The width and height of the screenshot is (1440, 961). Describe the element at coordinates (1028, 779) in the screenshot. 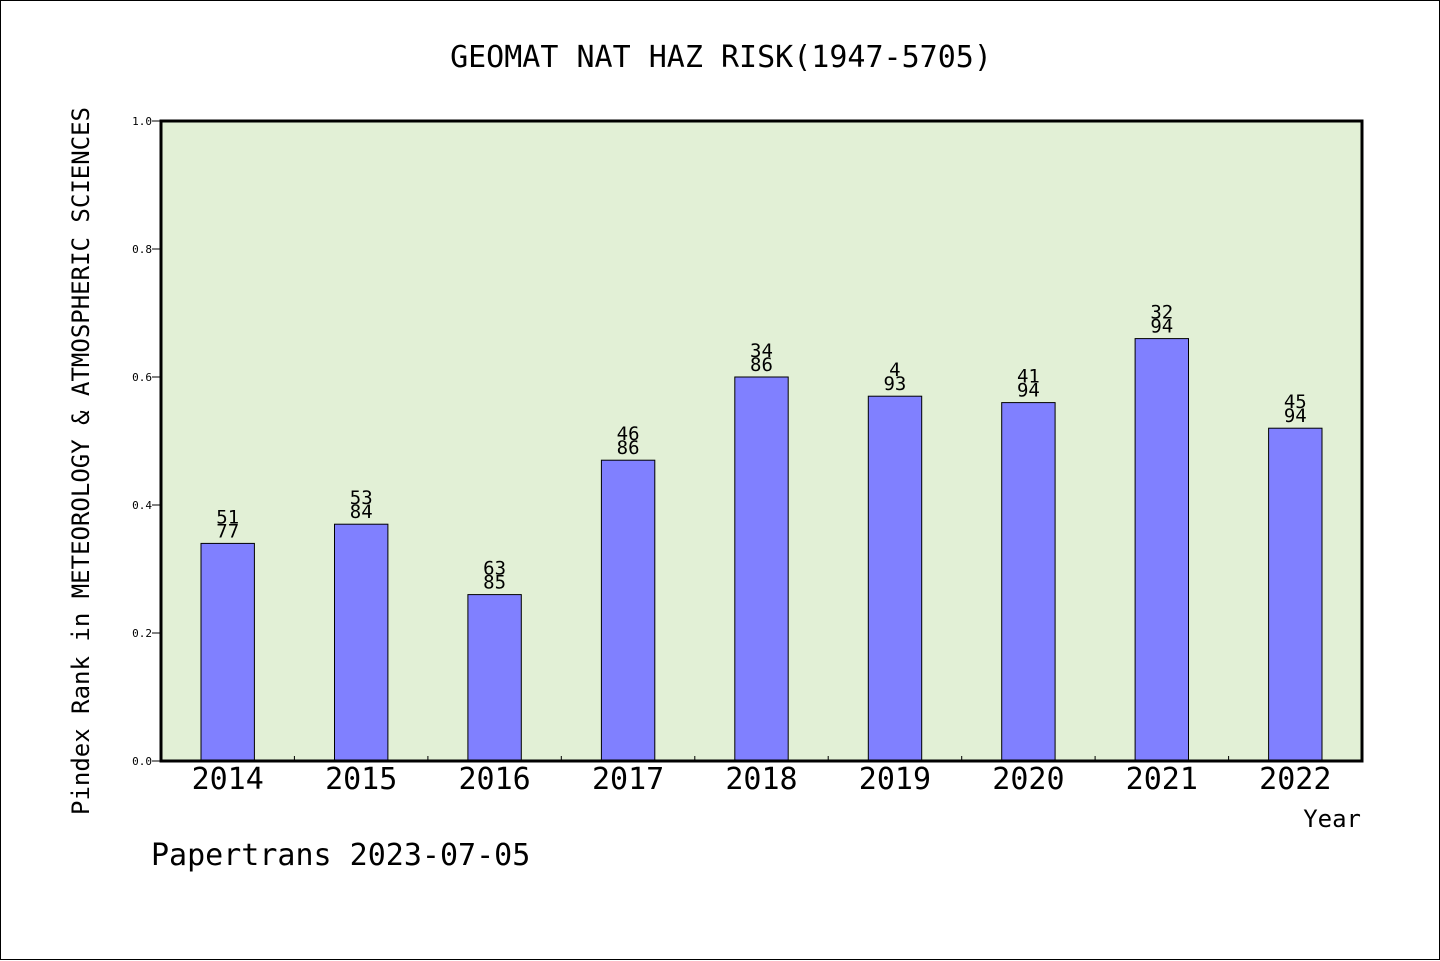

I see `x-tick-label-2020: 2020` at that location.